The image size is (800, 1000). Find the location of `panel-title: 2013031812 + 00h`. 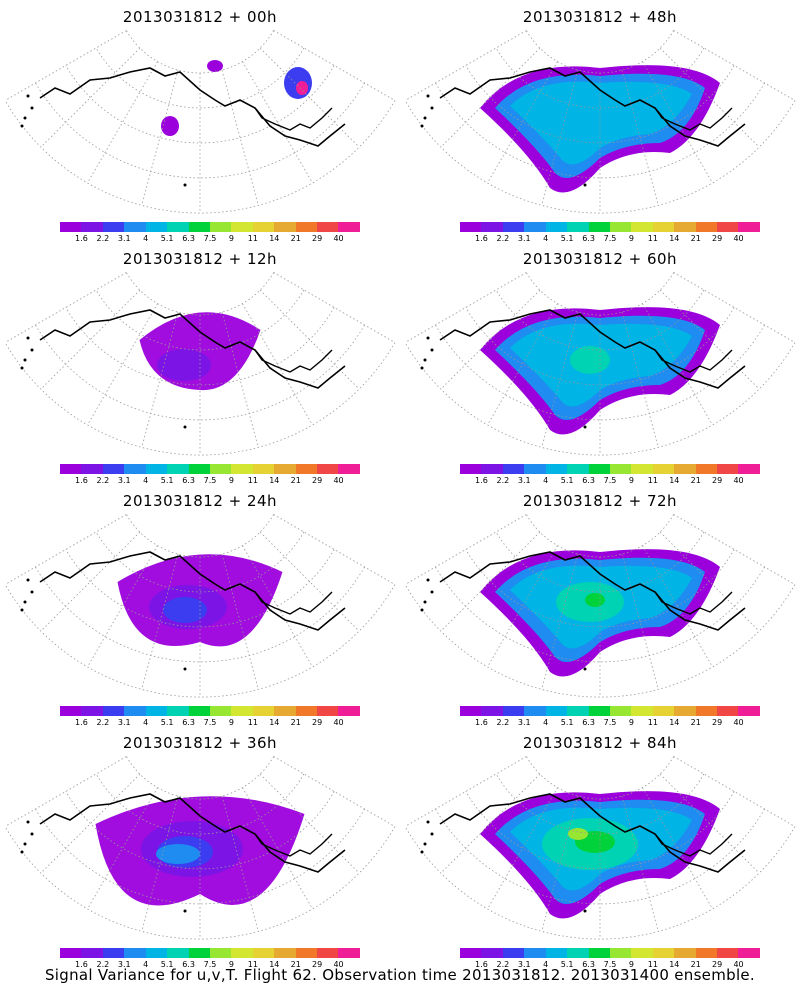

panel-title: 2013031812 + 00h is located at coordinates (200, 17).